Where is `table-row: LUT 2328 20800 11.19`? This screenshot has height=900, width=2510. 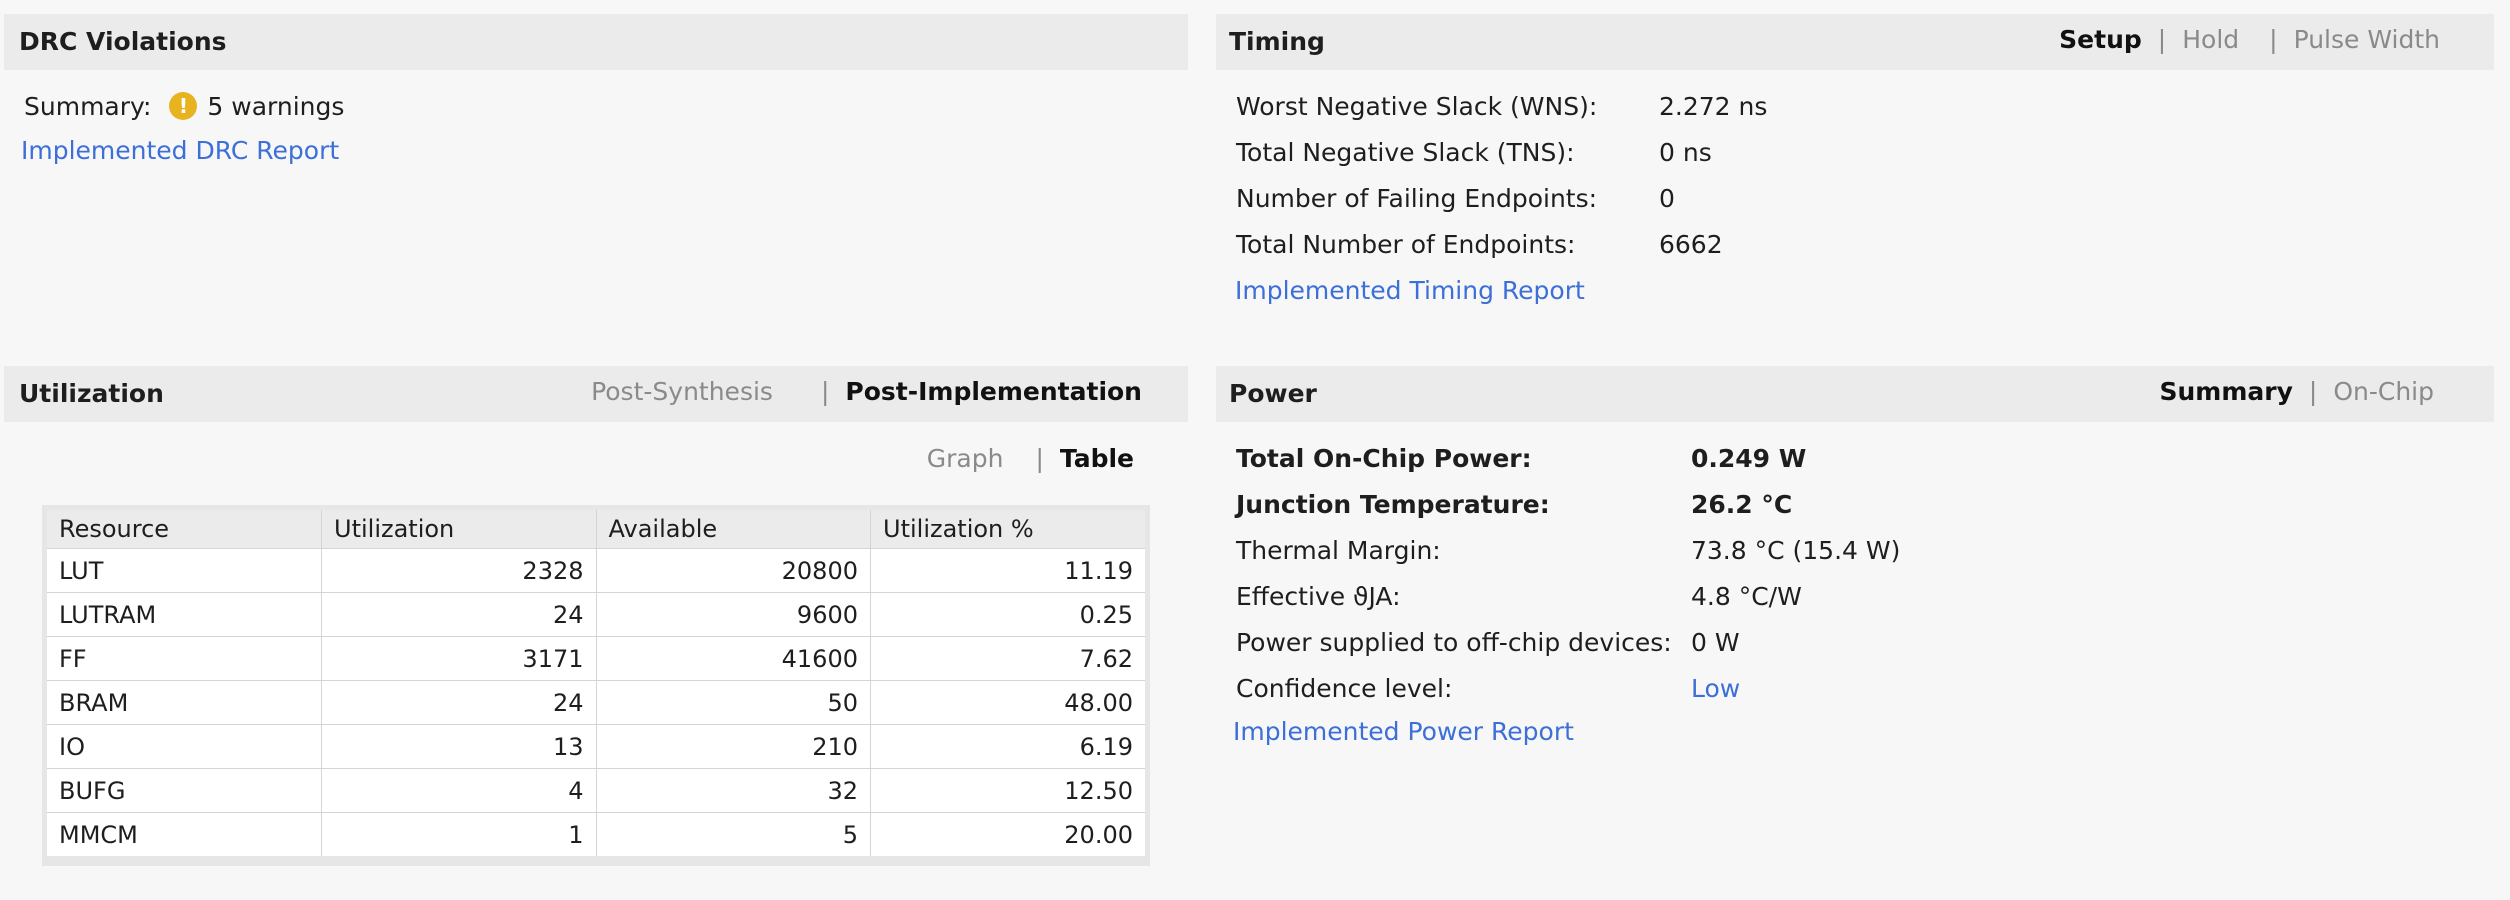 table-row: LUT 2328 20800 11.19 is located at coordinates (596, 570).